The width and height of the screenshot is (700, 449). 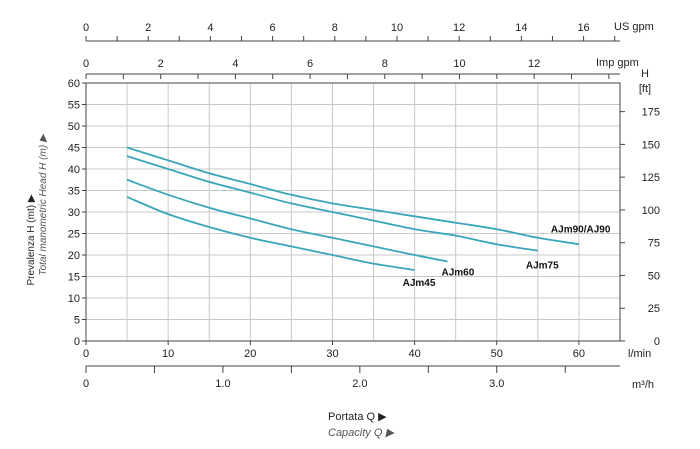 What do you see at coordinates (74, 299) in the screenshot?
I see `y-tick-label: 10` at bounding box center [74, 299].